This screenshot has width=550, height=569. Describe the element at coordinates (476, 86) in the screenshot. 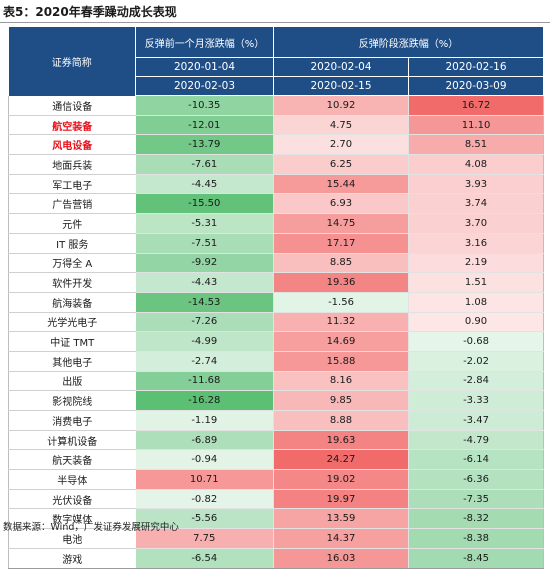

I see `header-period-3-end: 2020-03-09` at that location.